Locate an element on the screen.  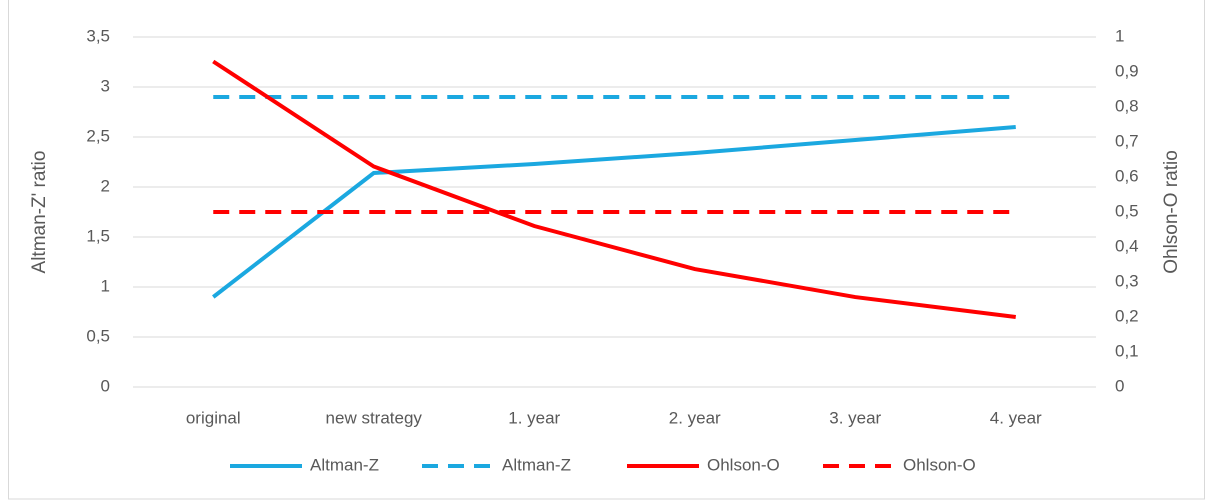
y2-tick-label: 0,9 is located at coordinates (1127, 70).